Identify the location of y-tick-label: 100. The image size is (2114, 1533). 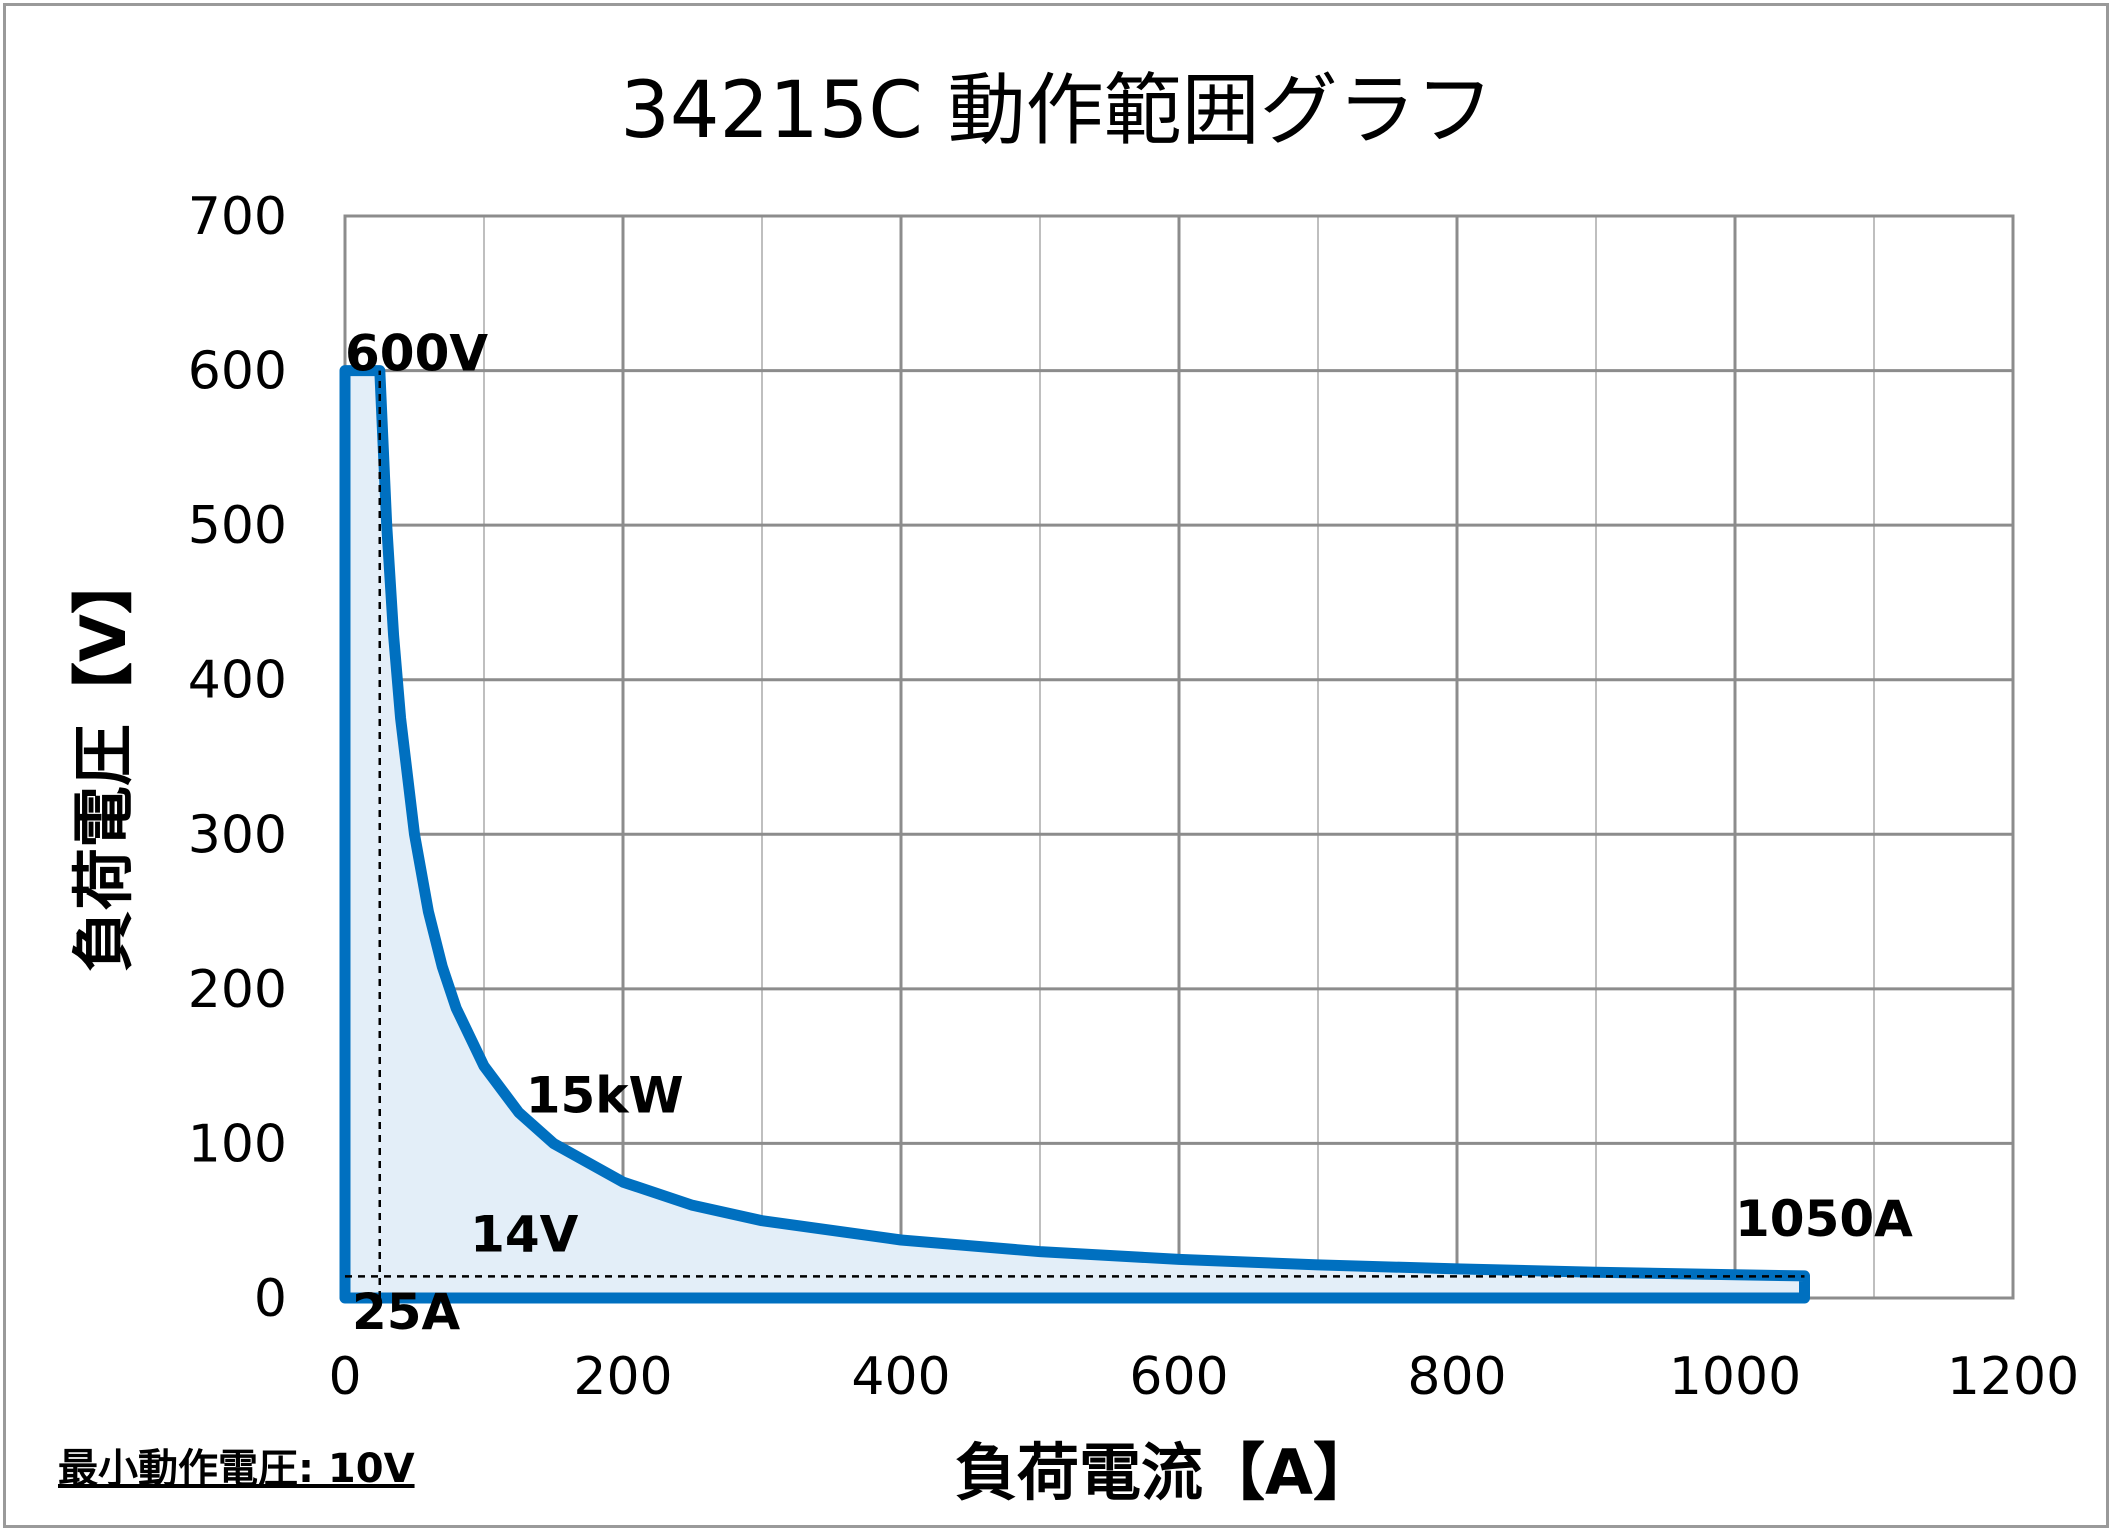
(237, 1144).